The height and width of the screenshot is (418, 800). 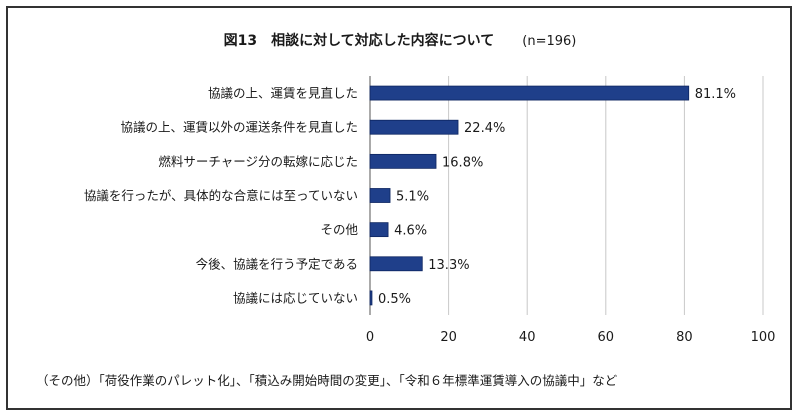 I want to click on data-label: 0.5%, so click(x=394, y=299).